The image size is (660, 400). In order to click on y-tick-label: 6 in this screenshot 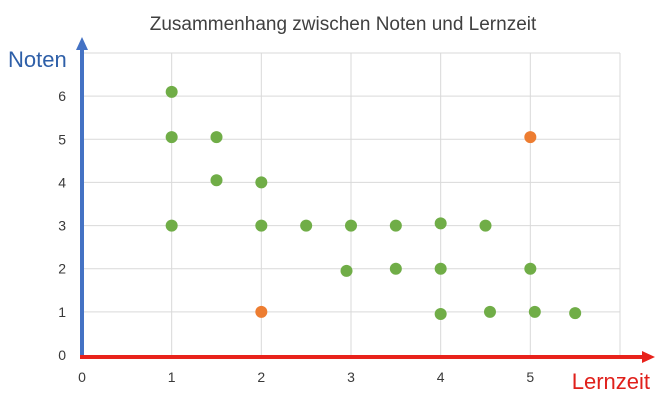, I will do `click(62, 96)`.